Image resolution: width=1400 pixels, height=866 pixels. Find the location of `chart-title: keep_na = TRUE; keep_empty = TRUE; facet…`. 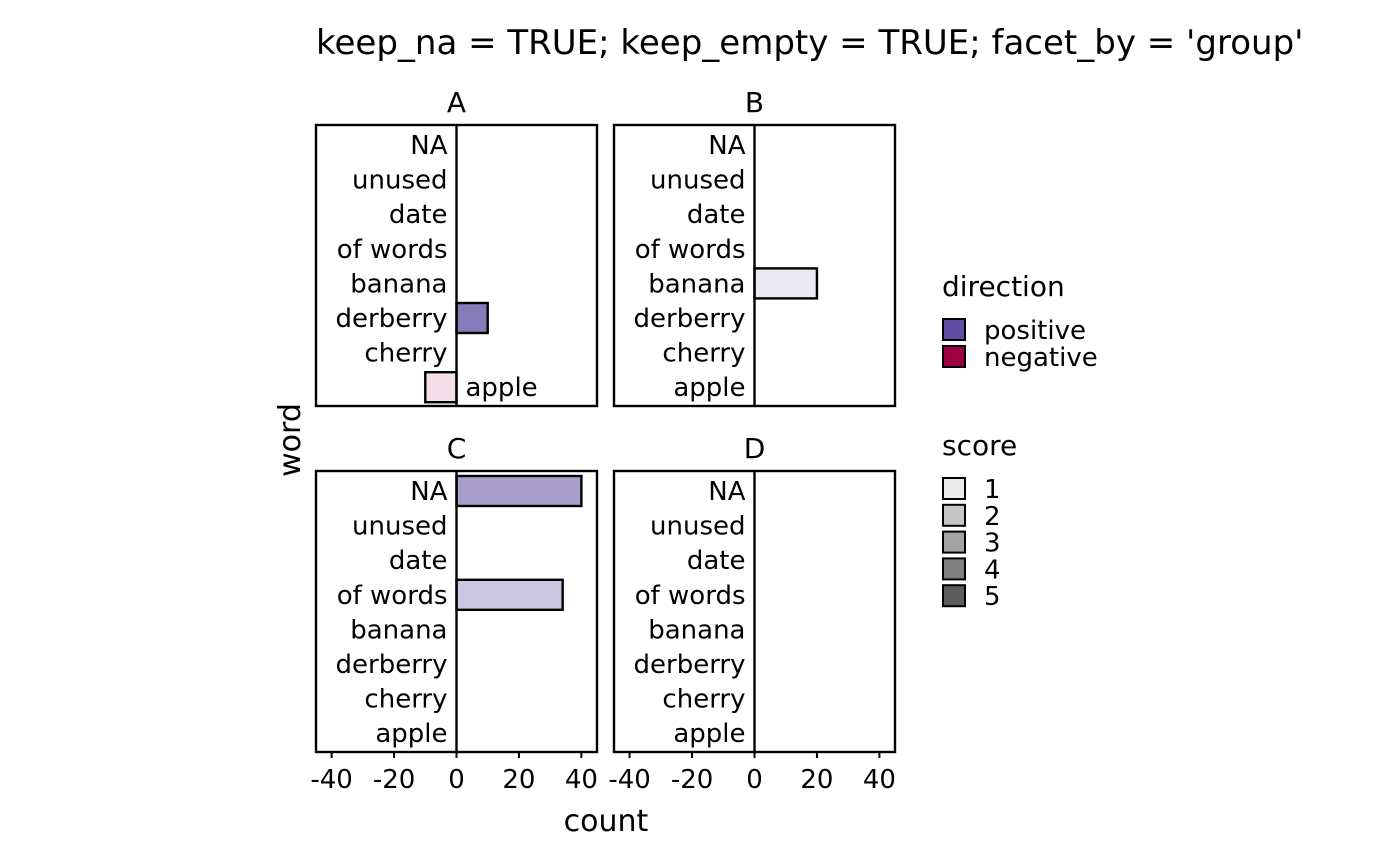

chart-title: keep_na = TRUE; keep_empty = TRUE; facet… is located at coordinates (810, 43).